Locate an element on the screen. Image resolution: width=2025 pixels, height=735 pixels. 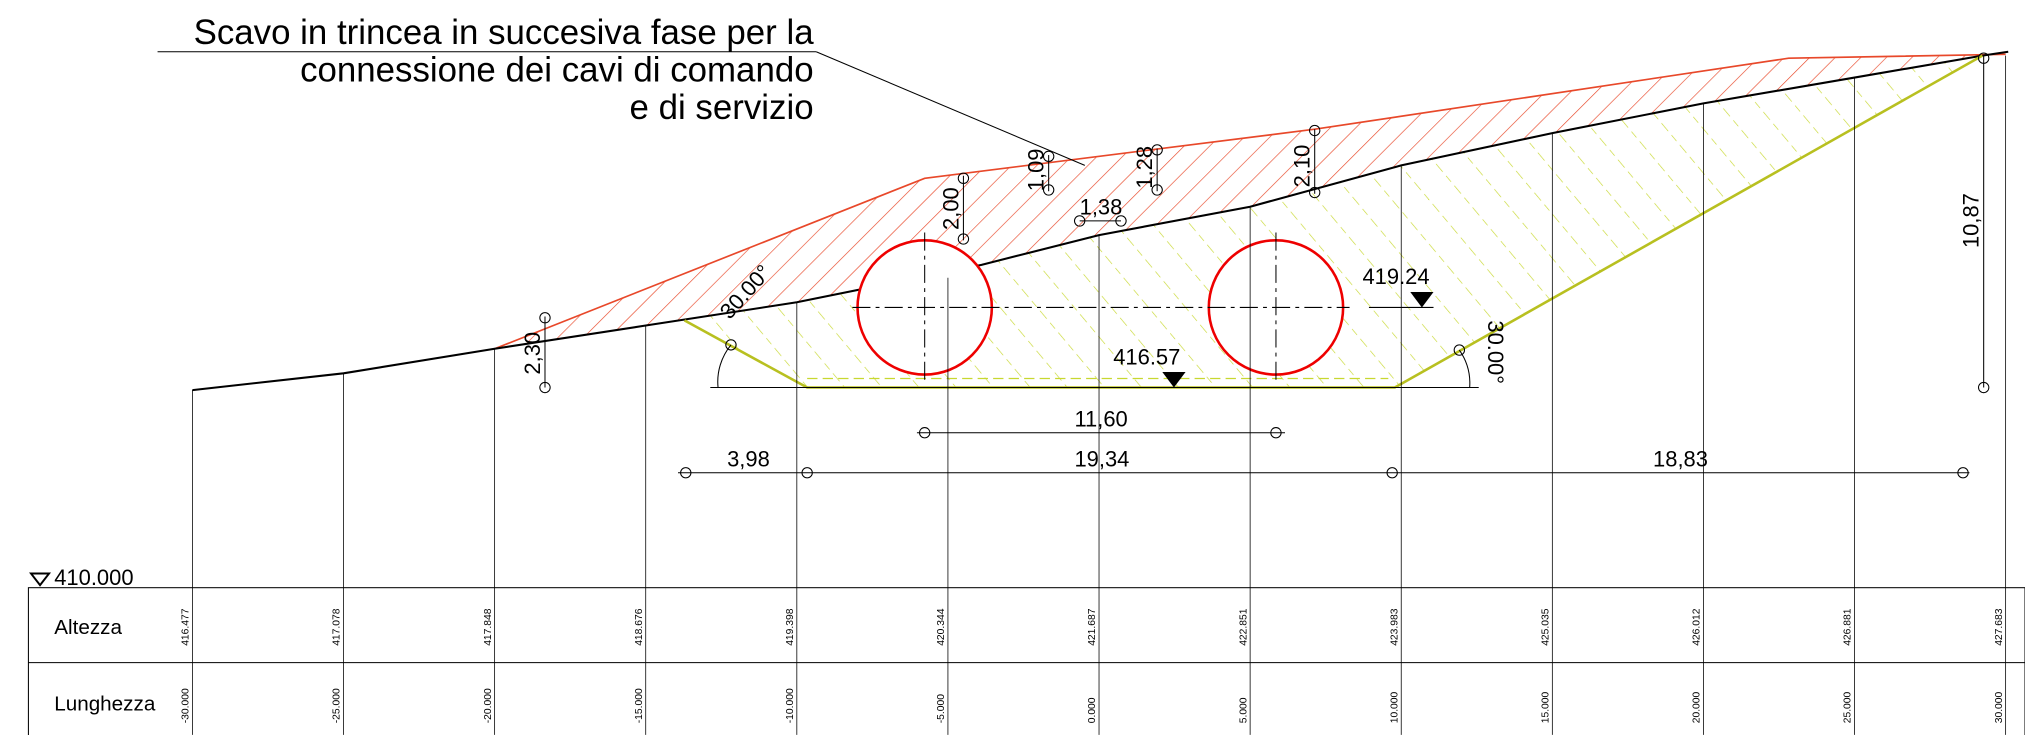
lunghezza-value: -20.000 is located at coordinates (488, 705).